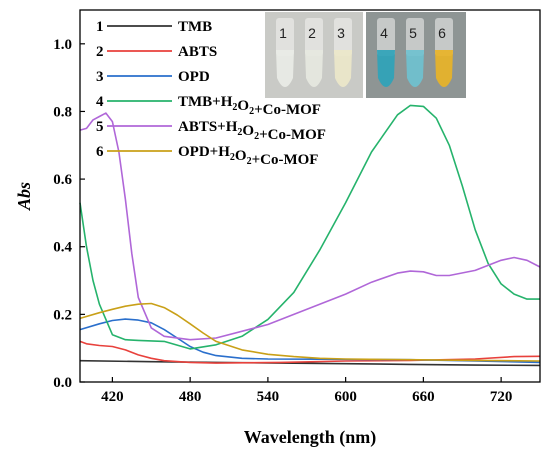 This screenshot has width=550, height=452. I want to click on tube-label: 3, so click(341, 33).